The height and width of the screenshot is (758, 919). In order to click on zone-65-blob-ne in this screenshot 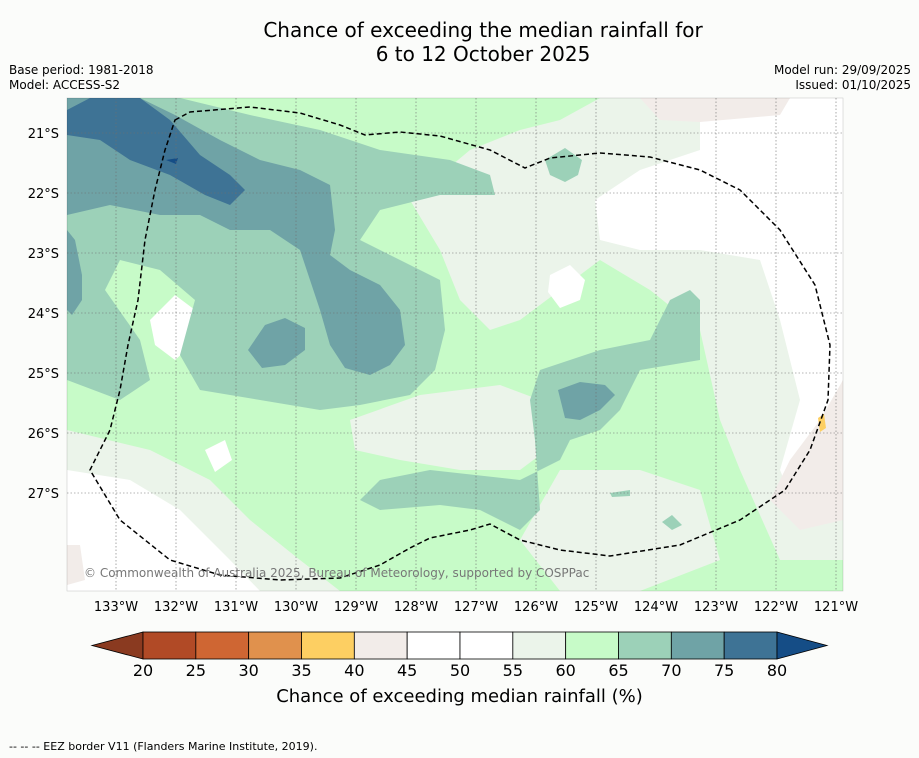, I will do `click(563, 165)`.